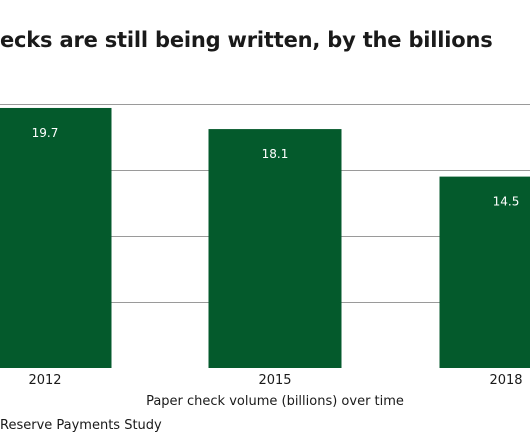 This screenshot has height=443, width=530. I want to click on data-label-2012: 19.7, so click(45, 133).